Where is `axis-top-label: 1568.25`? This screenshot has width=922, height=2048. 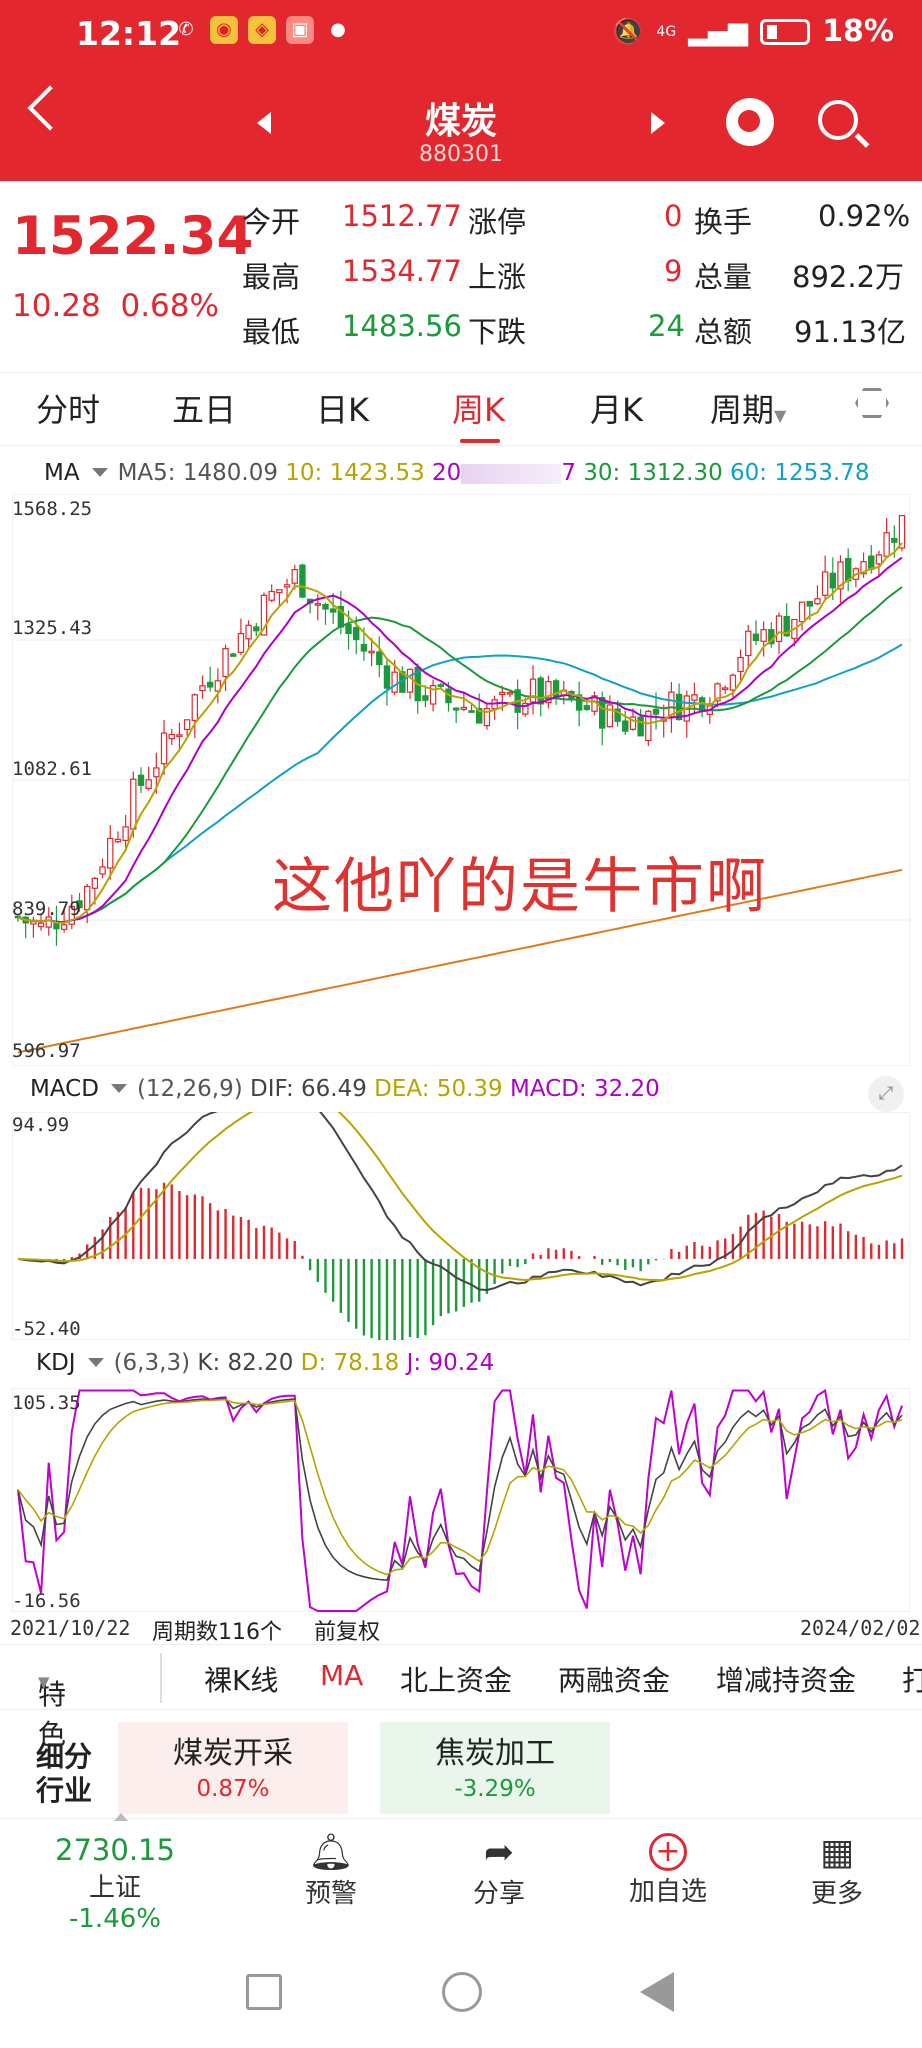
axis-top-label: 1568.25 is located at coordinates (52, 509).